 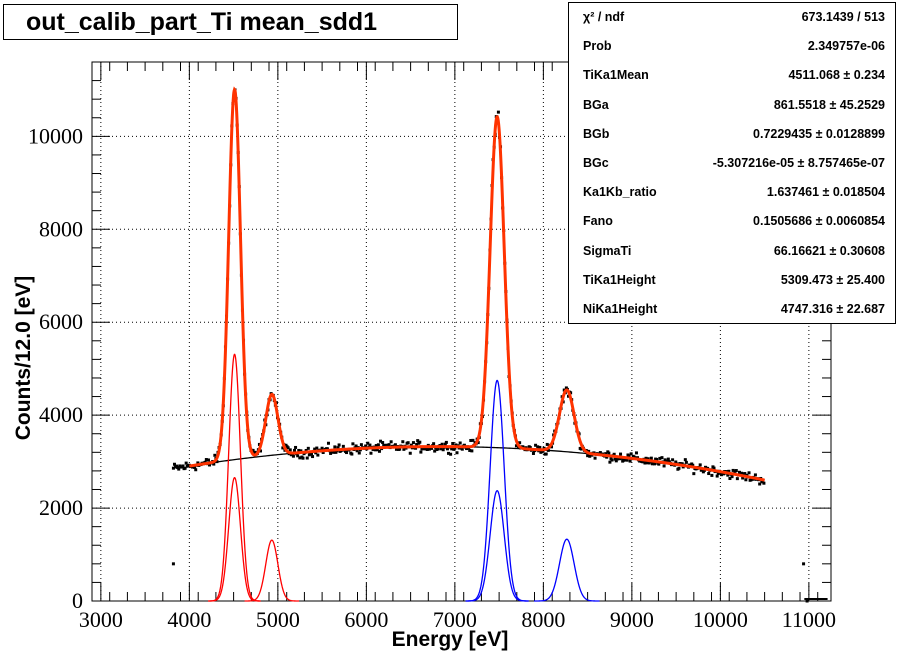 What do you see at coordinates (597, 46) in the screenshot?
I see `stats-key: Prob` at bounding box center [597, 46].